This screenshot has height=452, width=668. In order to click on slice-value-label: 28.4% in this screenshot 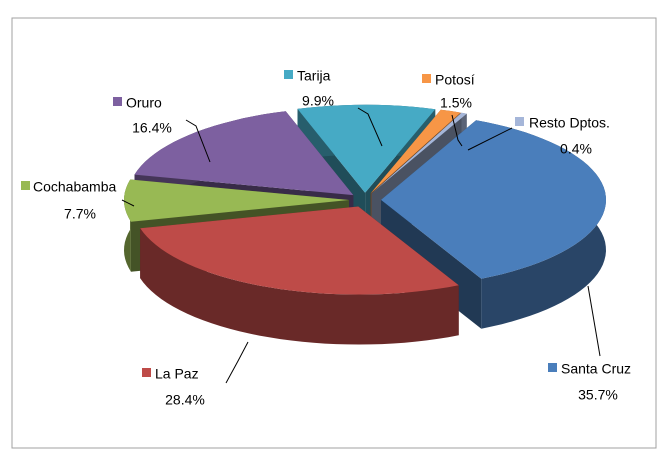, I will do `click(185, 400)`.